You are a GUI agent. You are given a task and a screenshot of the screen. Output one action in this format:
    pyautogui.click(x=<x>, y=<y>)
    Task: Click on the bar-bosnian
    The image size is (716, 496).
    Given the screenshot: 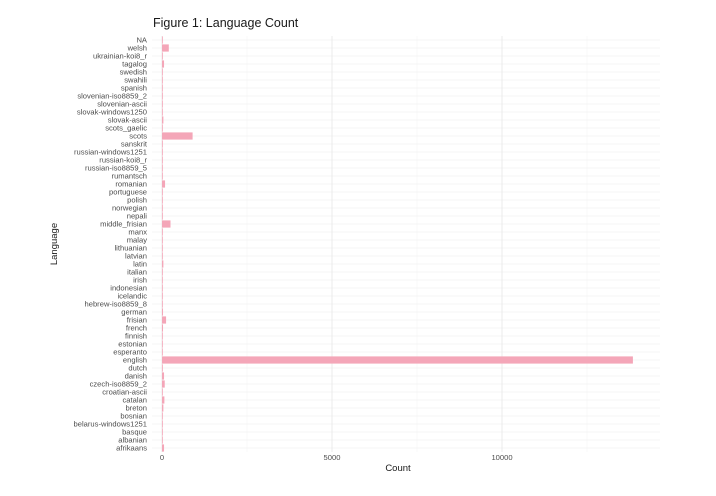 What is the action you would take?
    pyautogui.click(x=162, y=416)
    